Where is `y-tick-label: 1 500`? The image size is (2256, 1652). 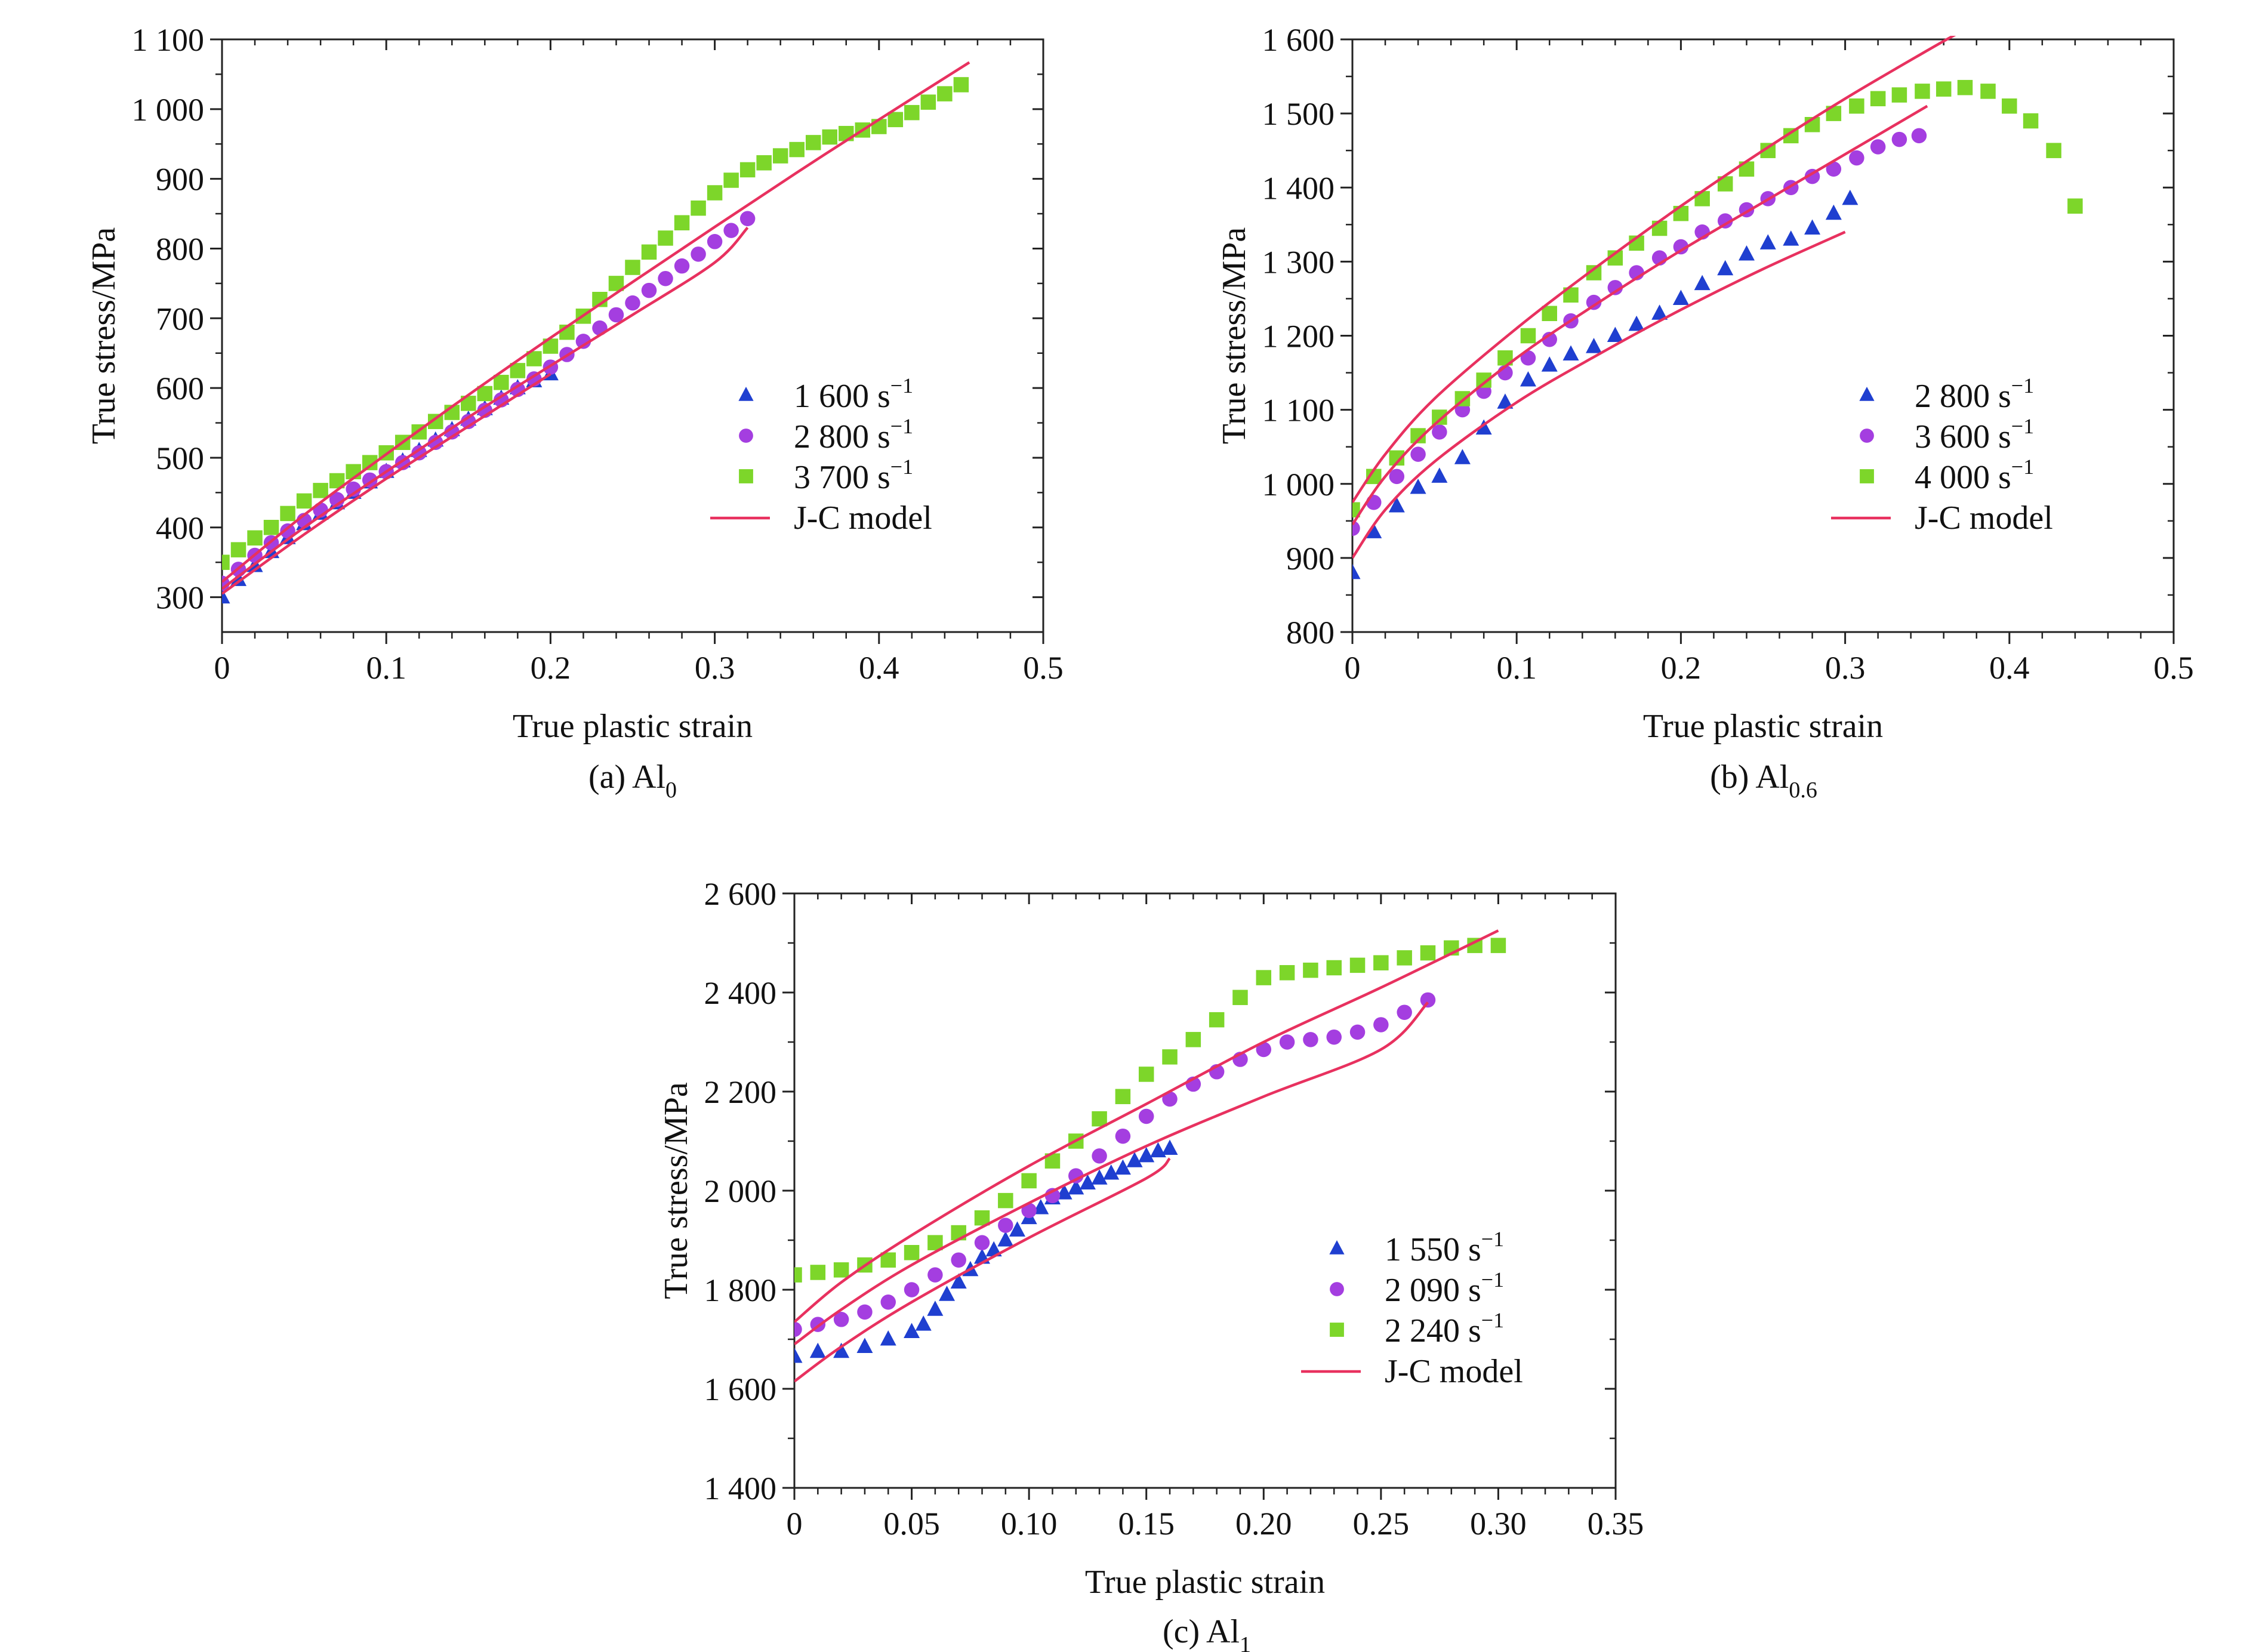 y-tick-label: 1 500 is located at coordinates (1298, 114).